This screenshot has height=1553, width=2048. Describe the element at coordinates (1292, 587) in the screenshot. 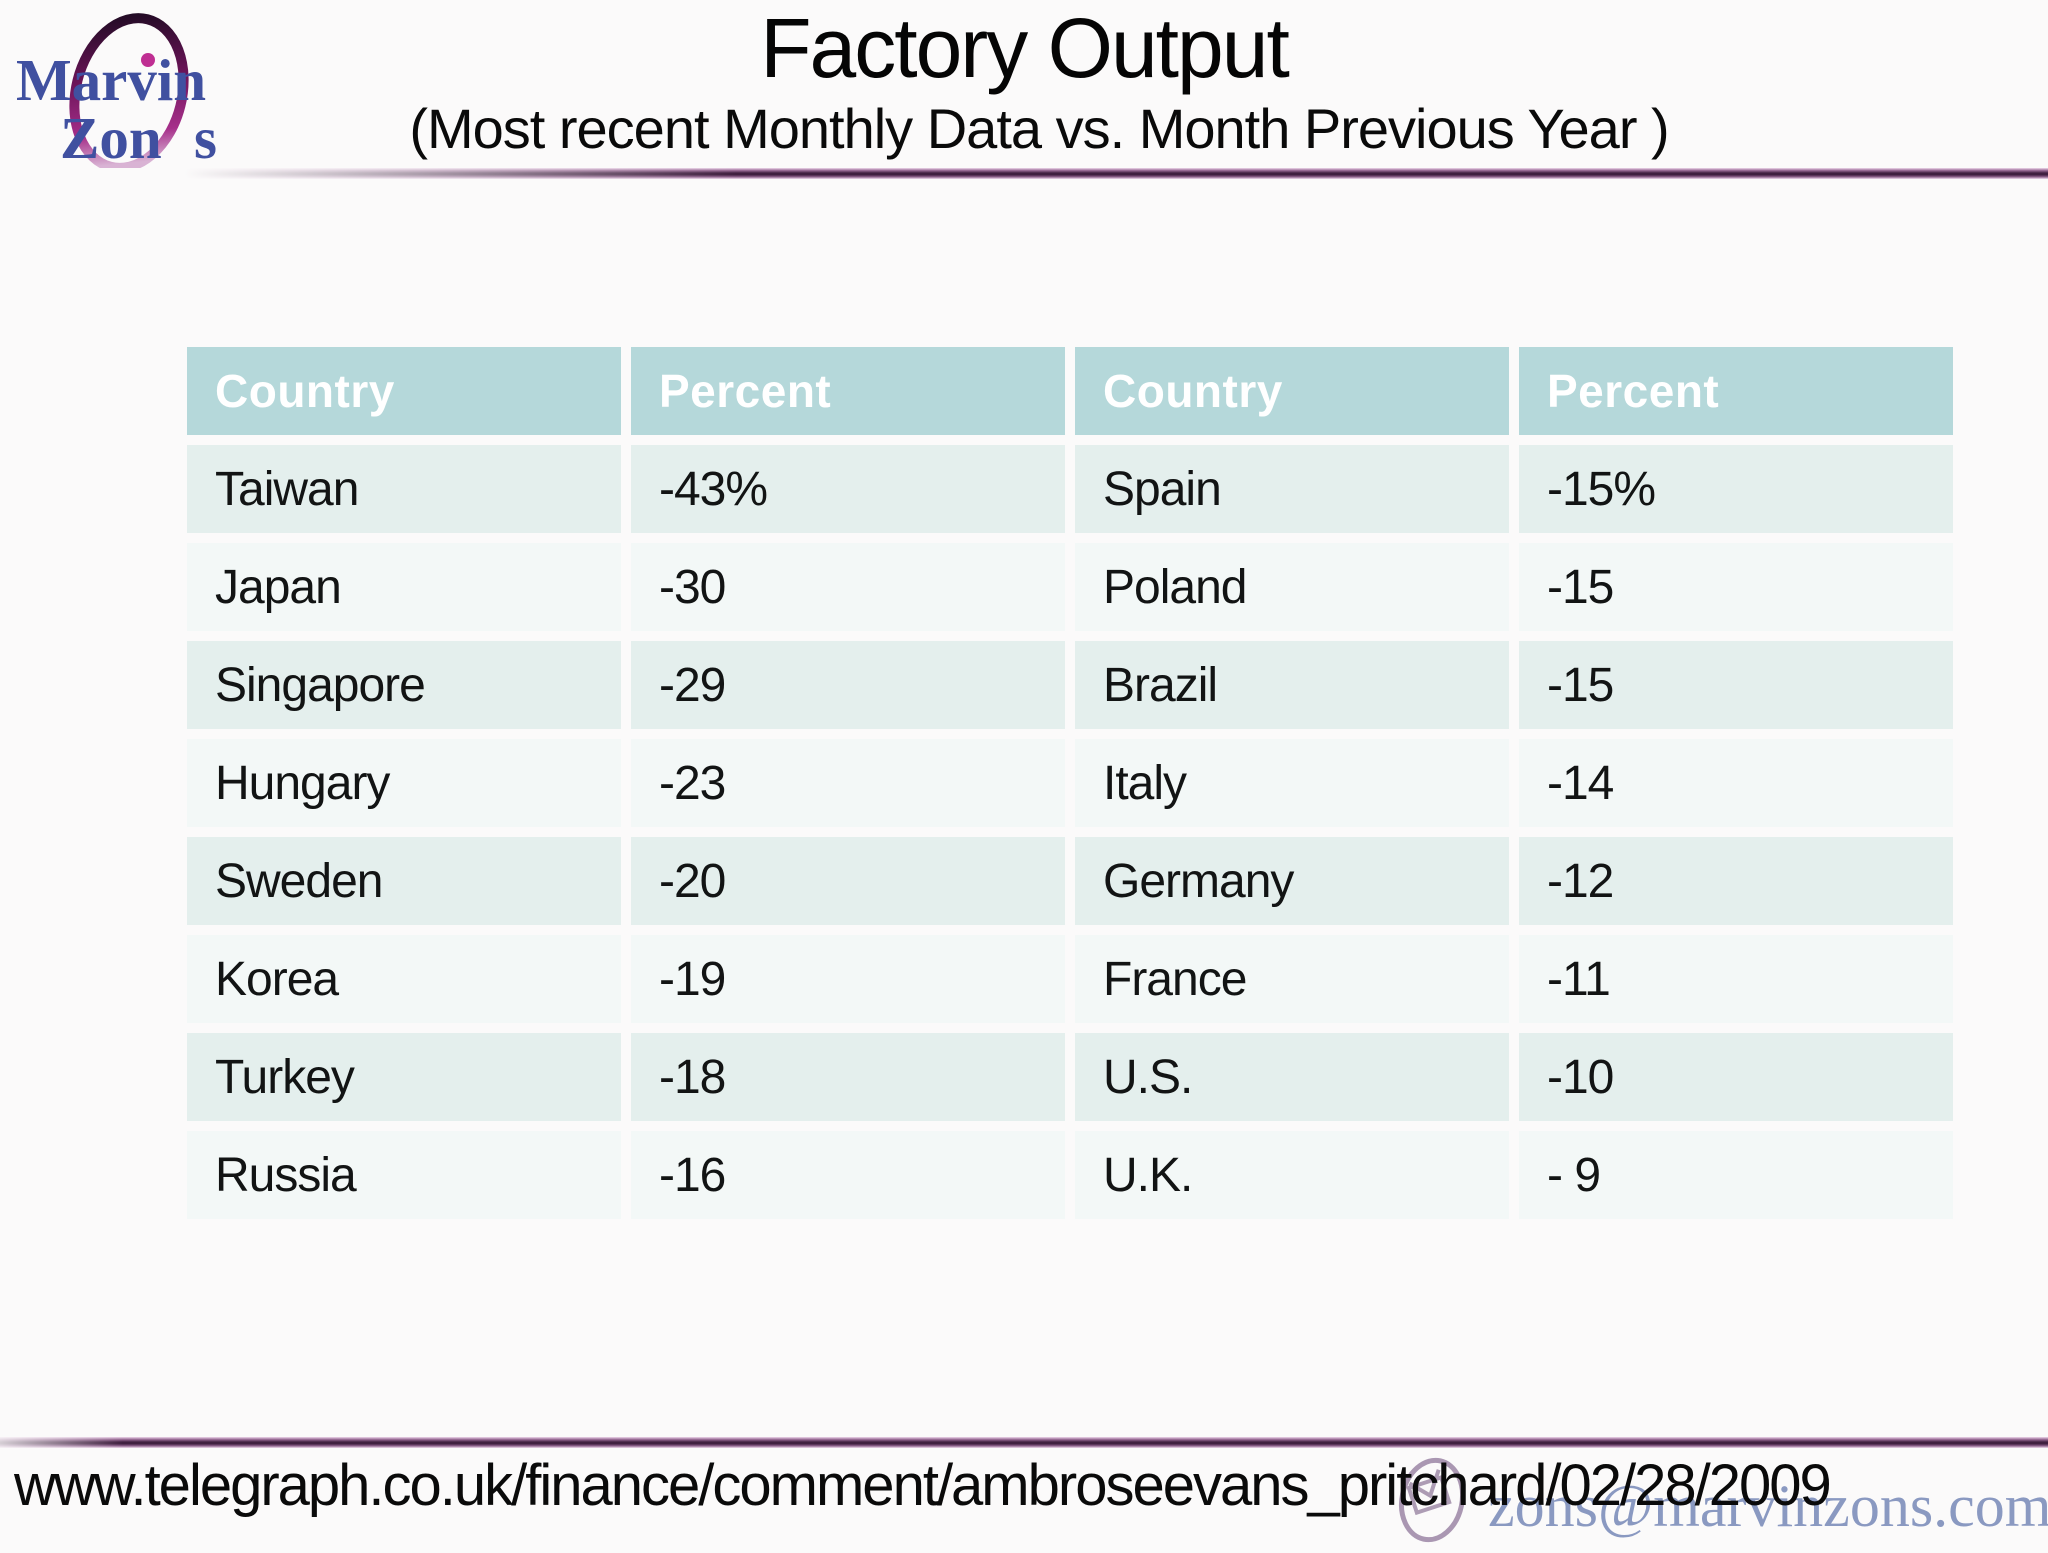

I see `country-cell: Poland` at that location.